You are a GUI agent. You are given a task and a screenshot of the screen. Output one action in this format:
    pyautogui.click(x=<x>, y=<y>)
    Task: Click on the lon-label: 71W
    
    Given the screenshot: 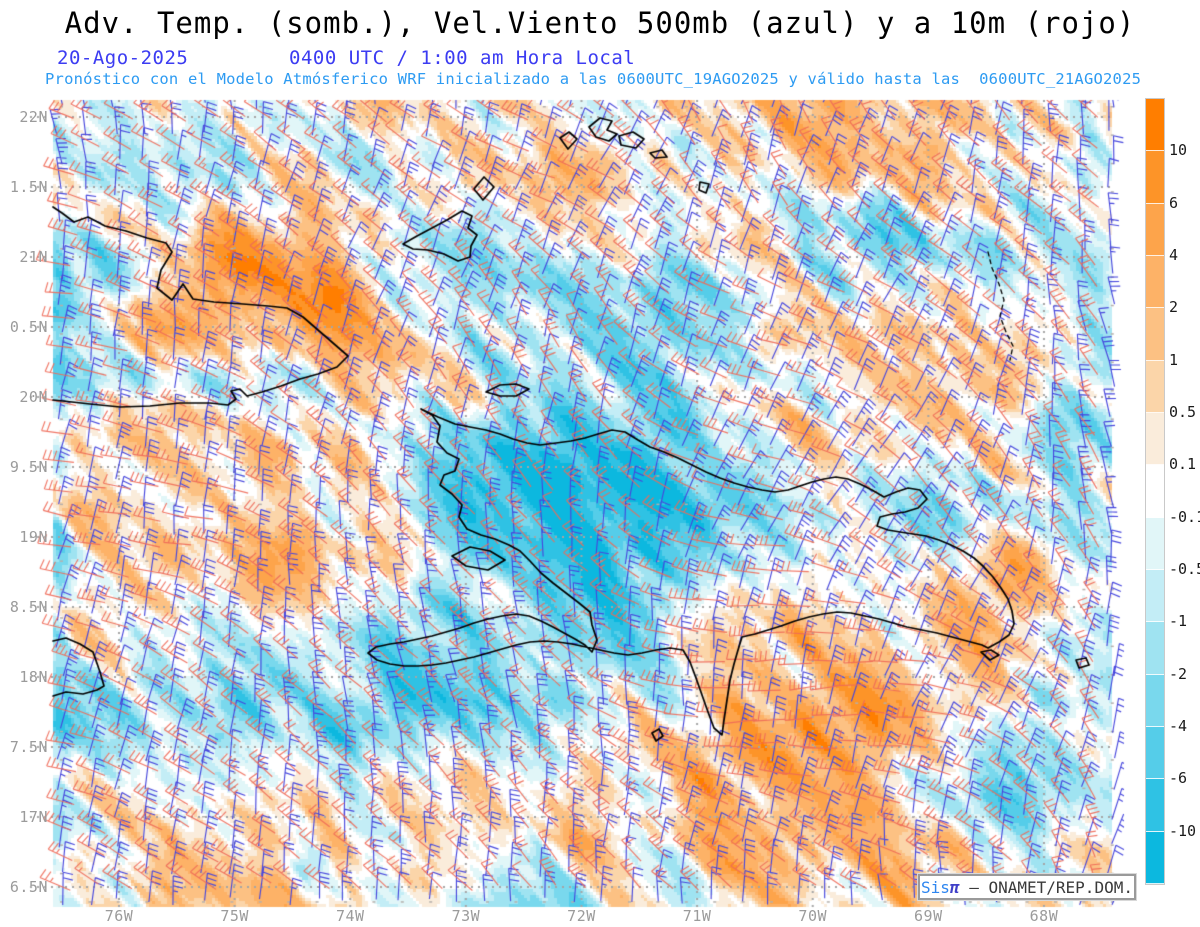 What is the action you would take?
    pyautogui.click(x=697, y=916)
    